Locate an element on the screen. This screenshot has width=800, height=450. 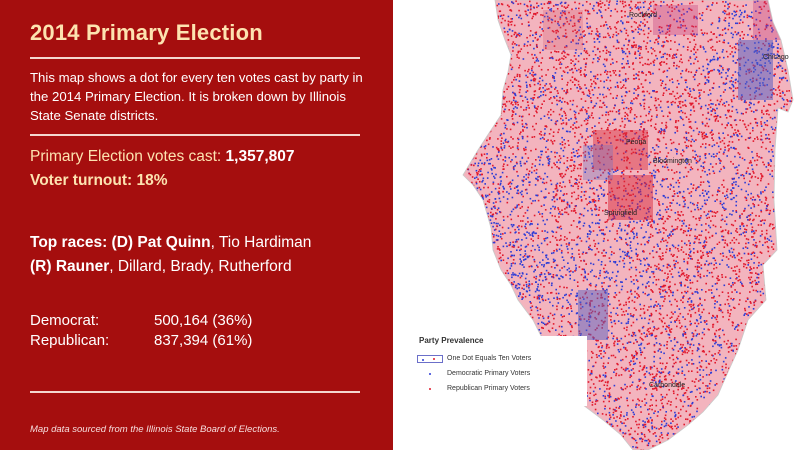
result-party-label: Republican: is located at coordinates (70, 340).